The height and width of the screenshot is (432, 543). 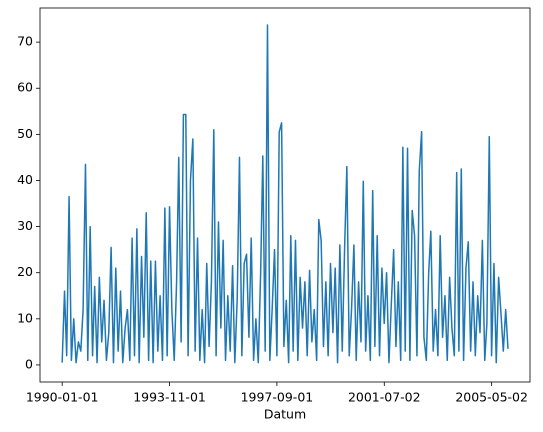 I want to click on y-tick-label: 40, so click(x=25, y=179).